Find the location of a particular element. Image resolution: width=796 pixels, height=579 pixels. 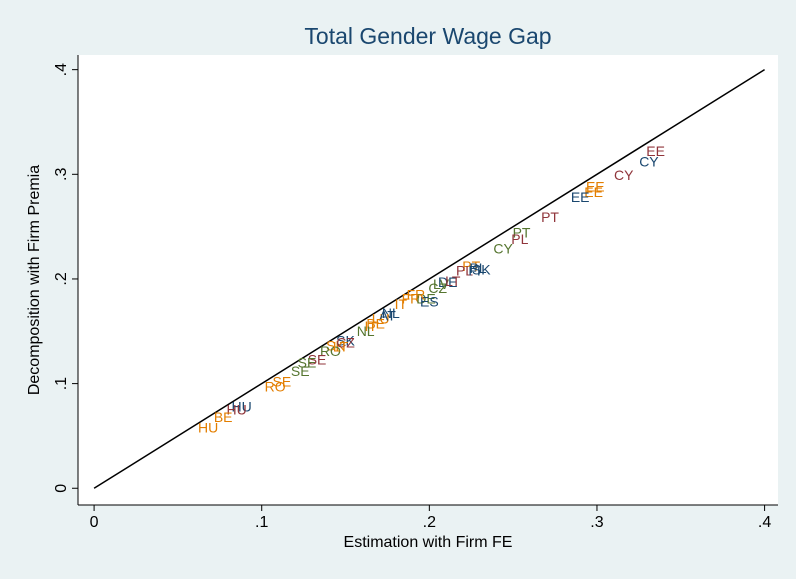

point-label: LU is located at coordinates (381, 318).